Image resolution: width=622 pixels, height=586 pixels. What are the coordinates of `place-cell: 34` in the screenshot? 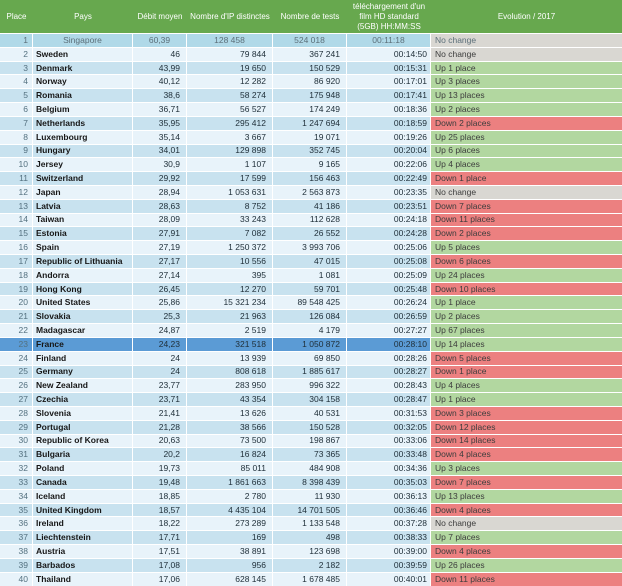 It's located at (16, 495).